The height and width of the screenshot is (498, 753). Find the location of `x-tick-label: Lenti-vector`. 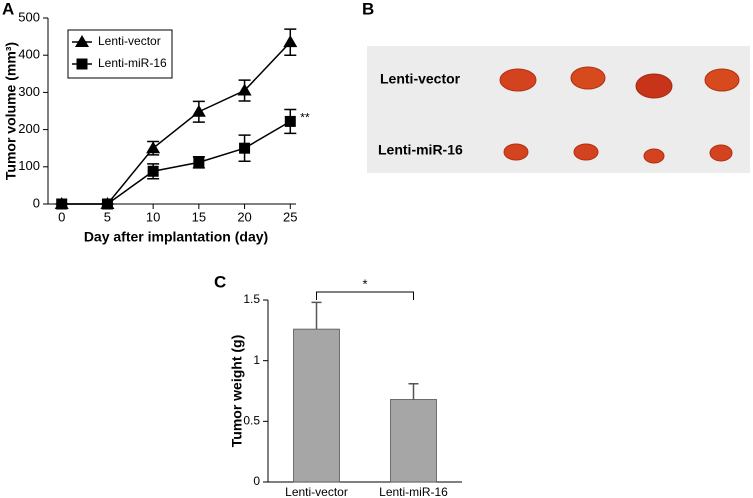

x-tick-label: Lenti-vector is located at coordinates (316, 491).